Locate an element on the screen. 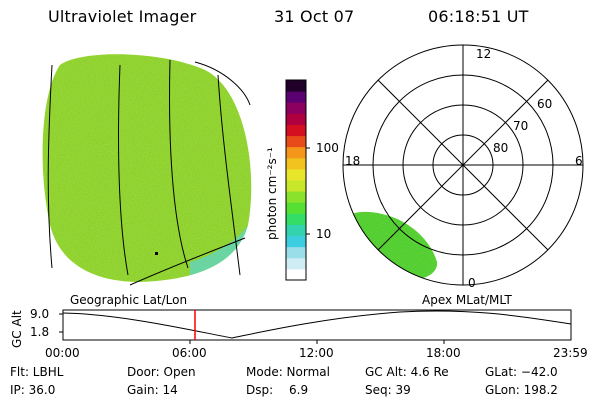  status-glat: GLat: −42.0 is located at coordinates (521, 372).